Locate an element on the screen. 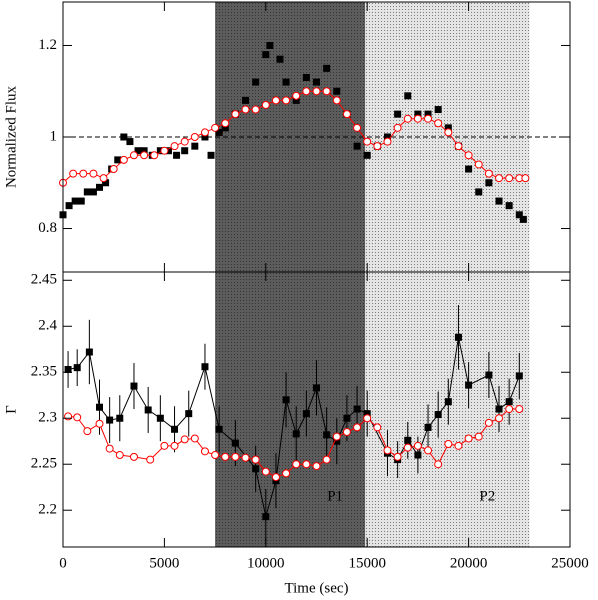  y-axis-label: Γ is located at coordinates (11, 409).